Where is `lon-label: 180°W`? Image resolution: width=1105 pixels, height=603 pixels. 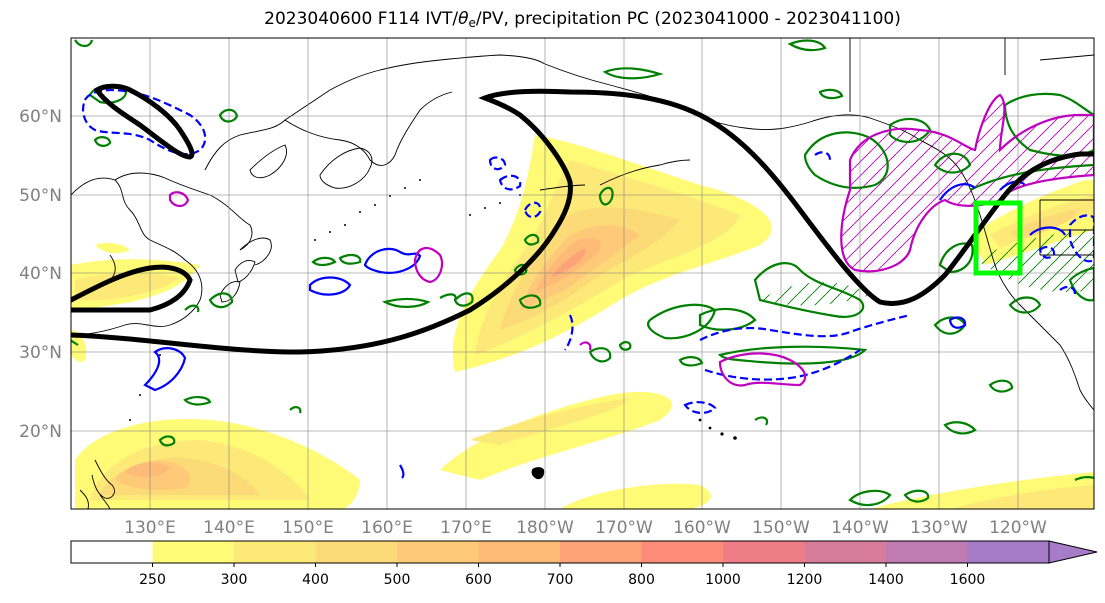
lon-label: 180°W is located at coordinates (545, 528).